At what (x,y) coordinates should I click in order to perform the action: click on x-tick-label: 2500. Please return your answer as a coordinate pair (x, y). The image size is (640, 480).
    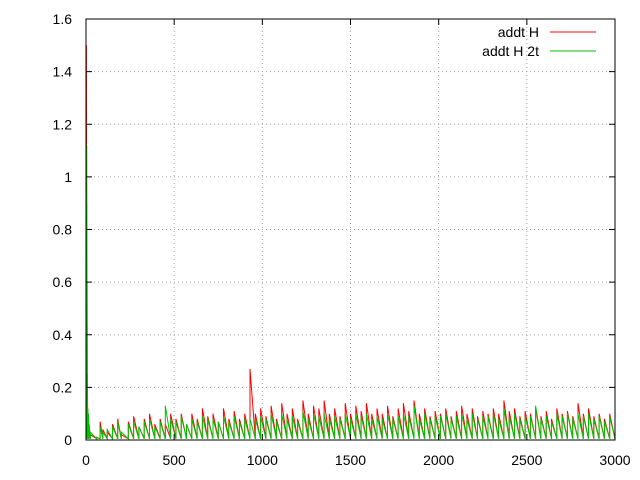
    Looking at the image, I should click on (526, 460).